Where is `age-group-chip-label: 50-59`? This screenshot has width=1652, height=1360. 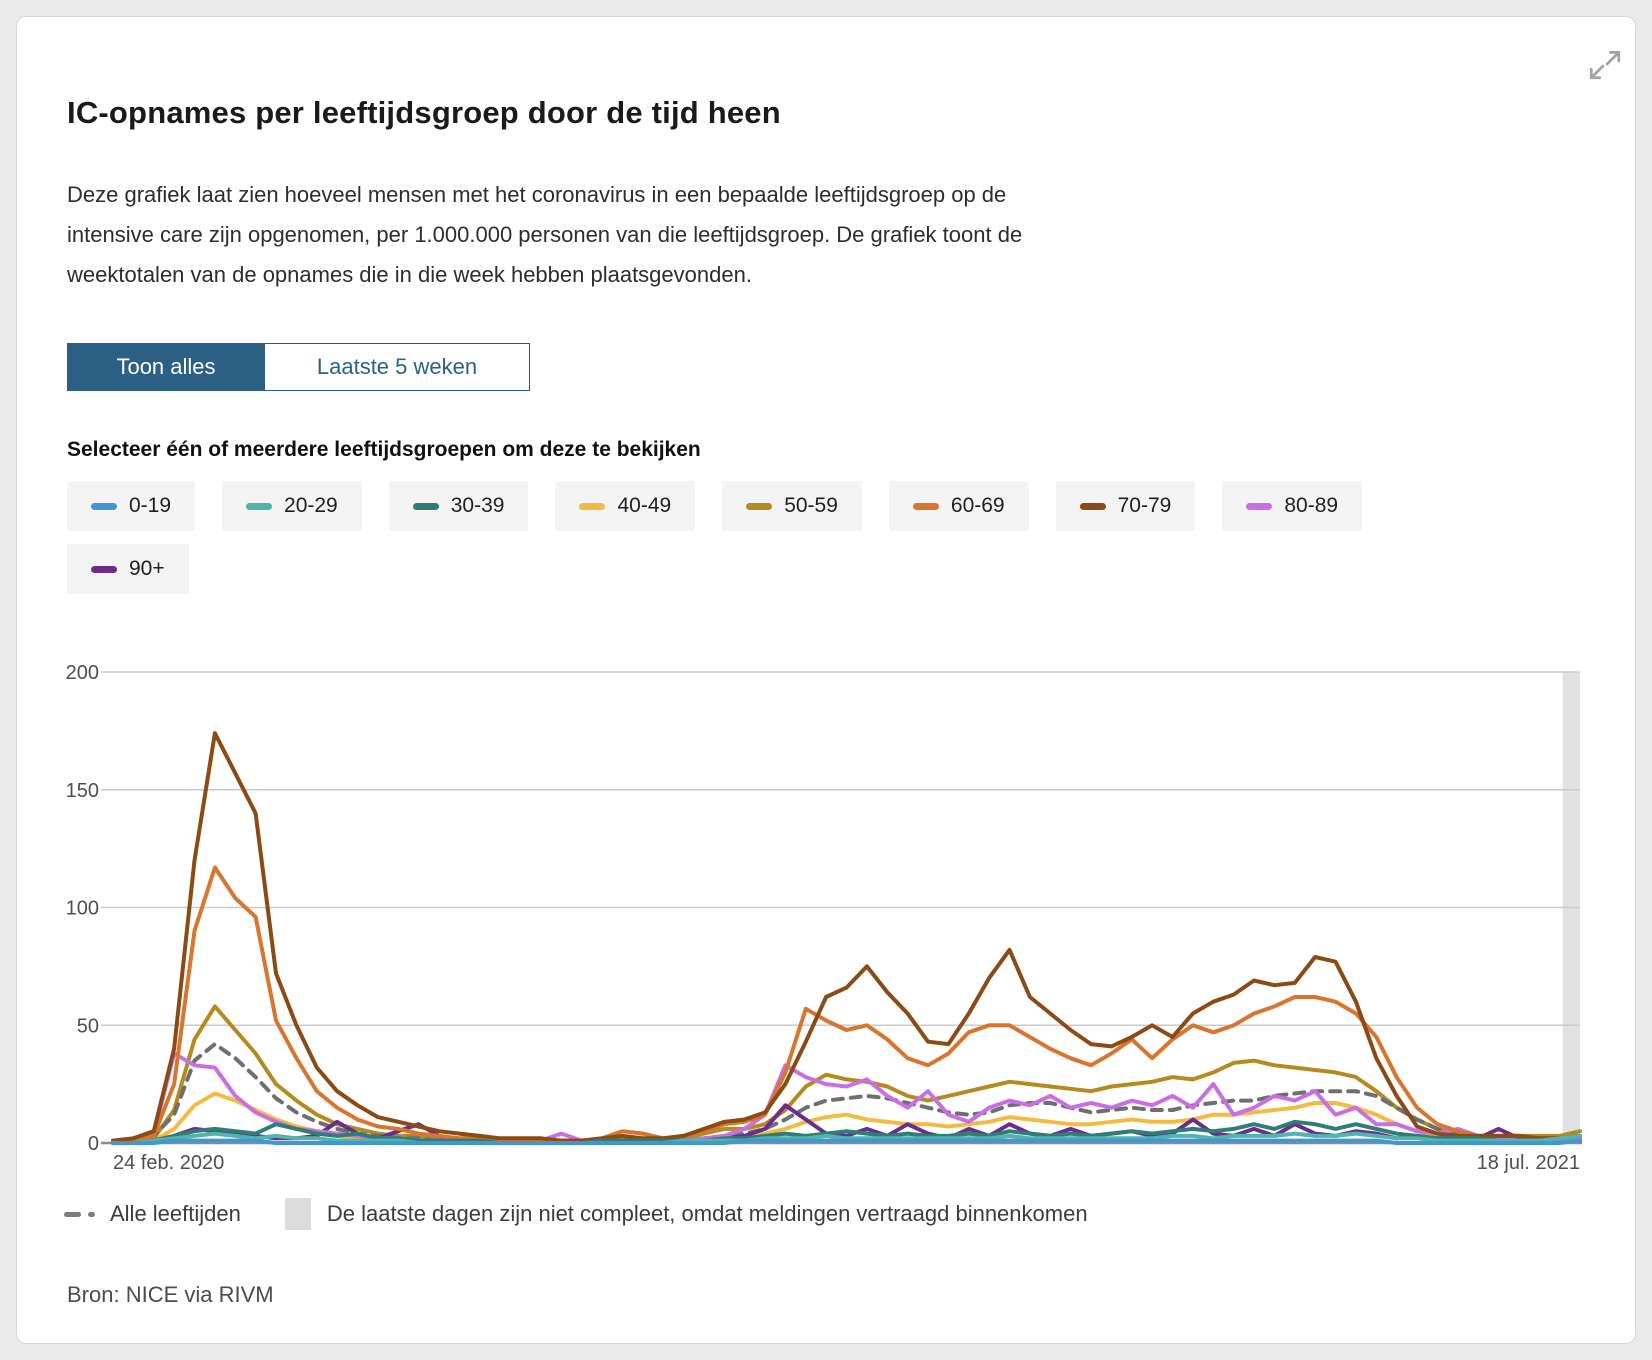 age-group-chip-label: 50-59 is located at coordinates (811, 505).